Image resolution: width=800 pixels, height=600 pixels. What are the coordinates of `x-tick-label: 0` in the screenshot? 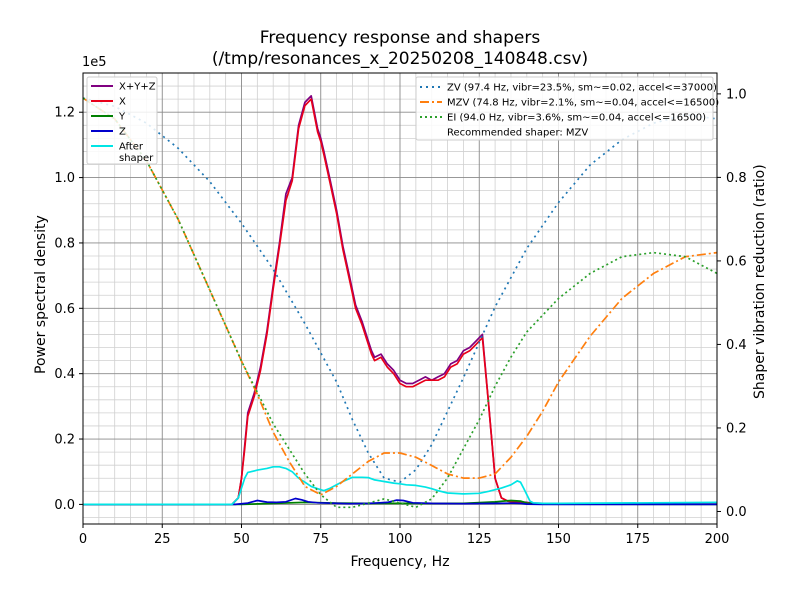 It's located at (83, 539).